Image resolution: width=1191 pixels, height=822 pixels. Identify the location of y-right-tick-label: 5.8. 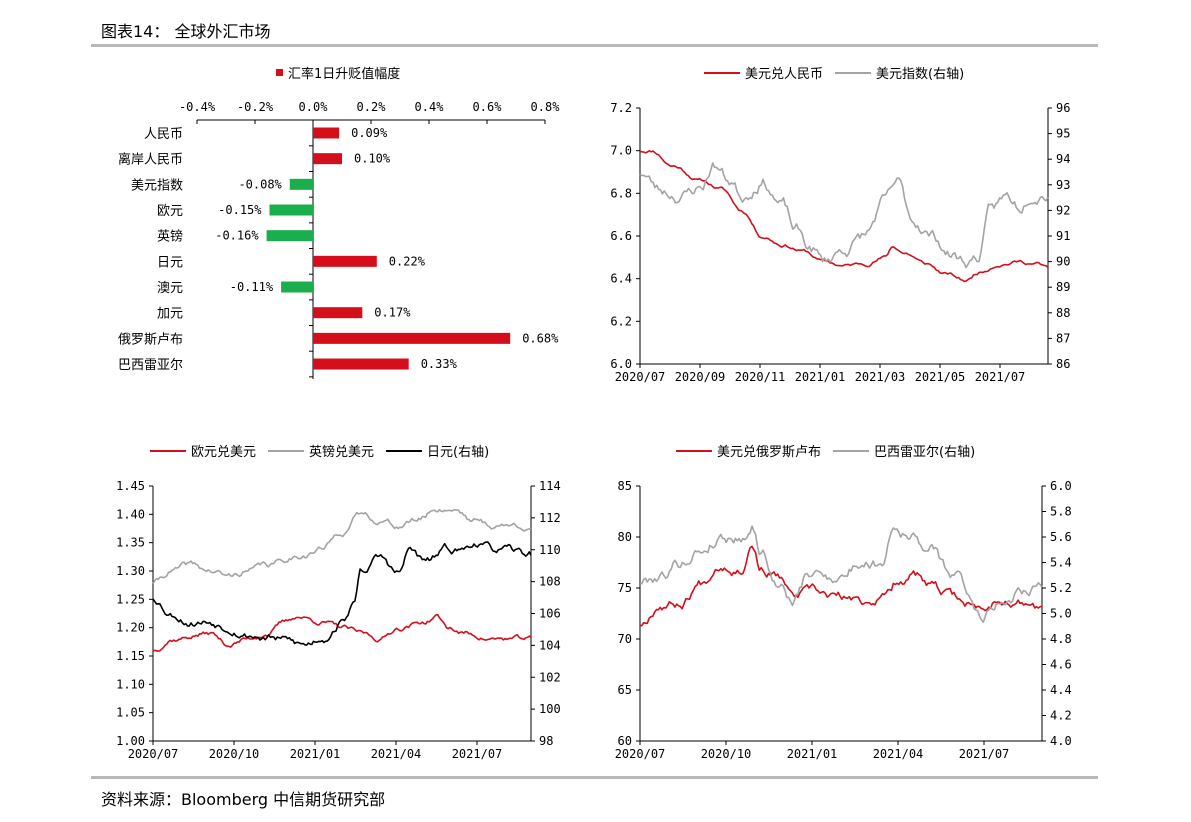
(1061, 512).